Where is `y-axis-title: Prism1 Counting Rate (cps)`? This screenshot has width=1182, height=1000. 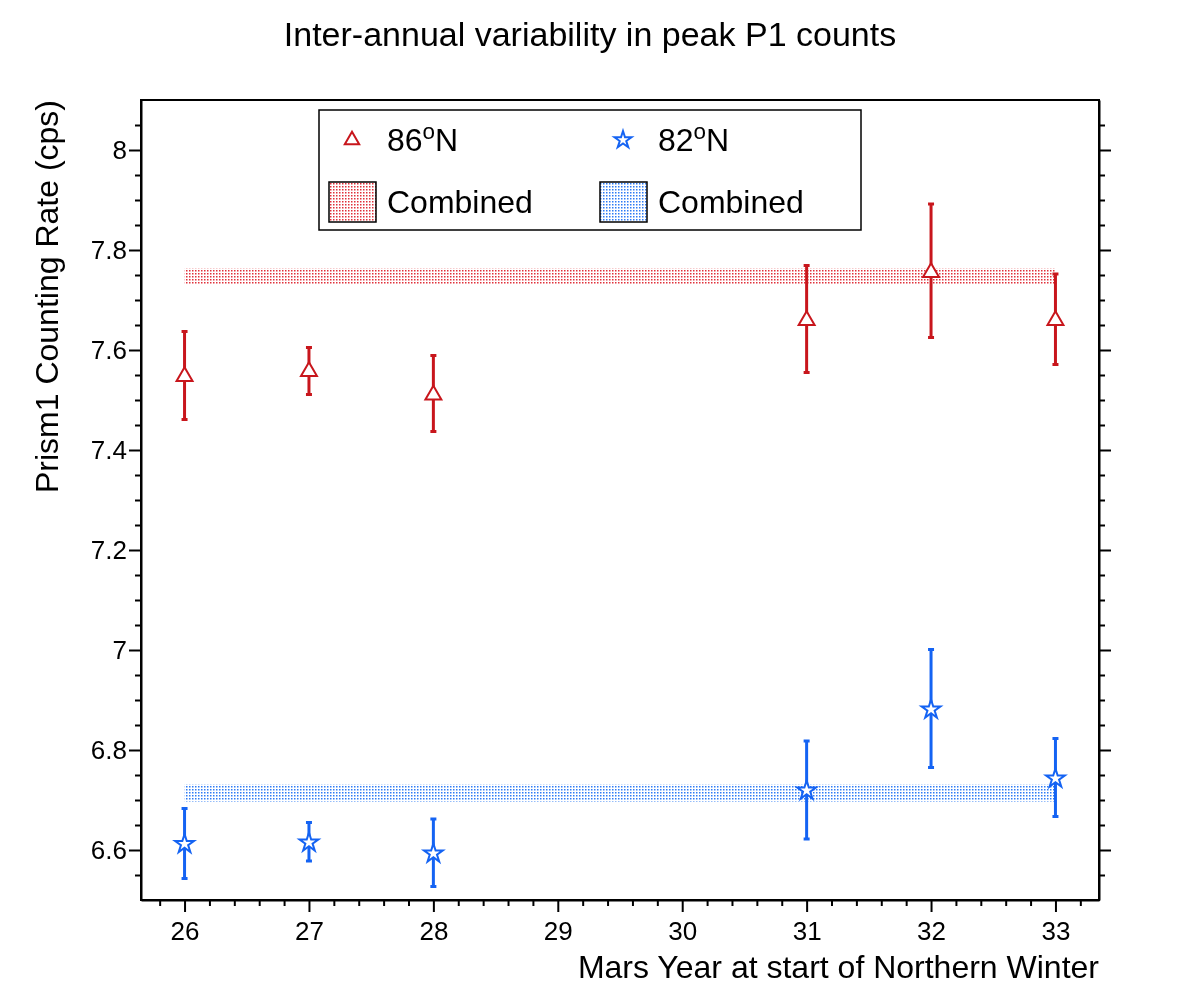
y-axis-title: Prism1 Counting Rate (cps) is located at coordinates (47, 297).